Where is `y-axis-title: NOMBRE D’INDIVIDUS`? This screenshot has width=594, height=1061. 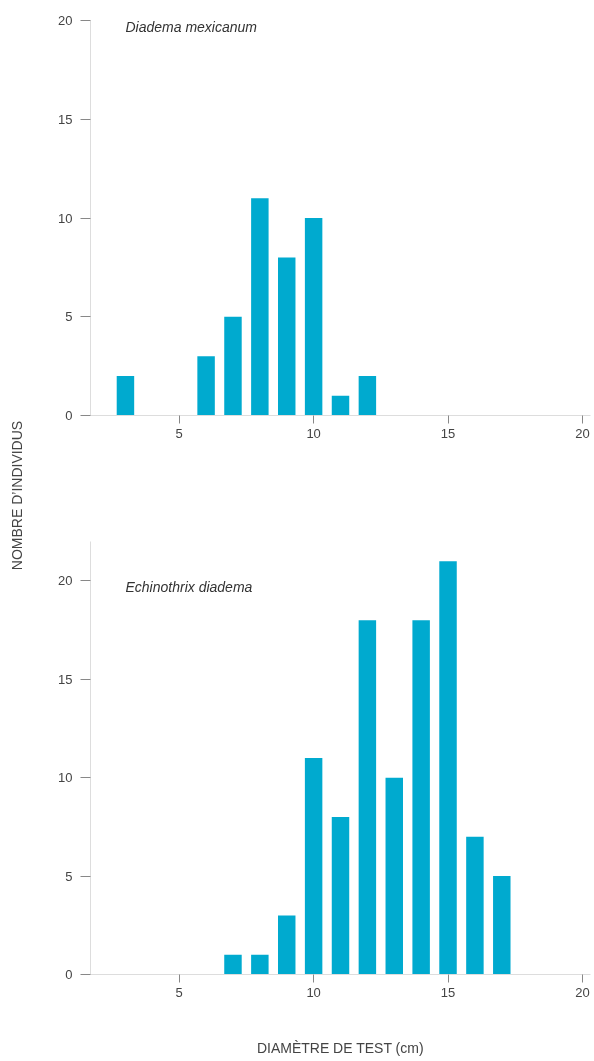 y-axis-title: NOMBRE D’INDIVIDUS is located at coordinates (16, 495).